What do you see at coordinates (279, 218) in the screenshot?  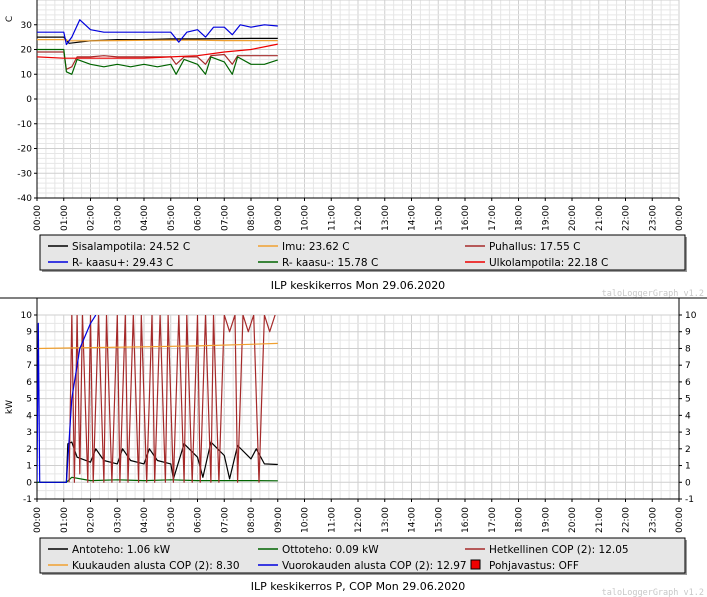 I see `x-tick-label: 09:00` at bounding box center [279, 218].